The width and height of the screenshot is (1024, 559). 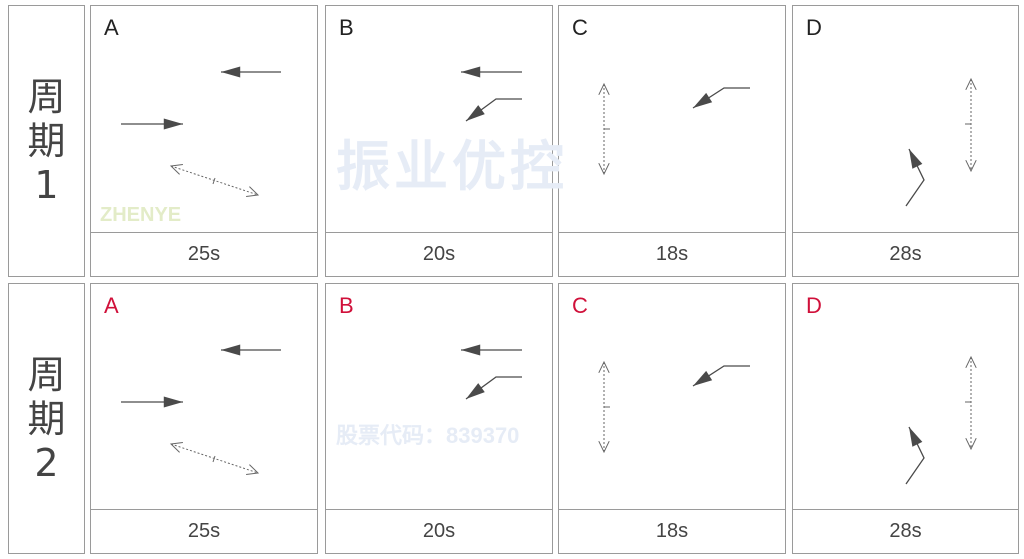 I want to click on cycle-label-char: 2, so click(x=46, y=462).